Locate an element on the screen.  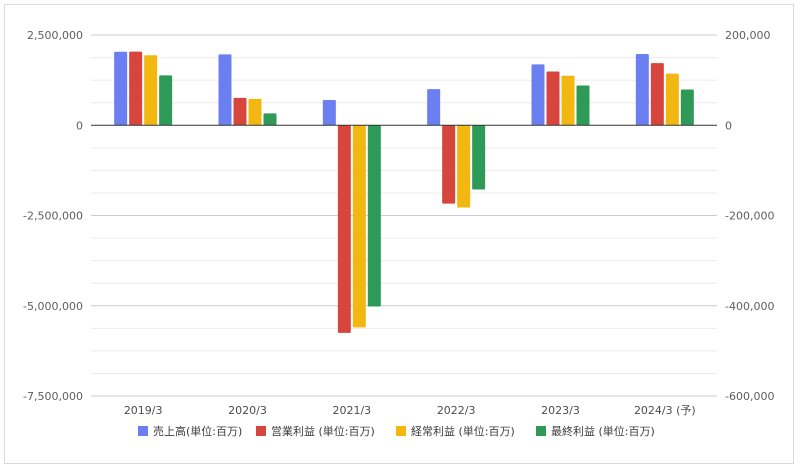
legend-label: 売上高(単位:百万) is located at coordinates (197, 431).